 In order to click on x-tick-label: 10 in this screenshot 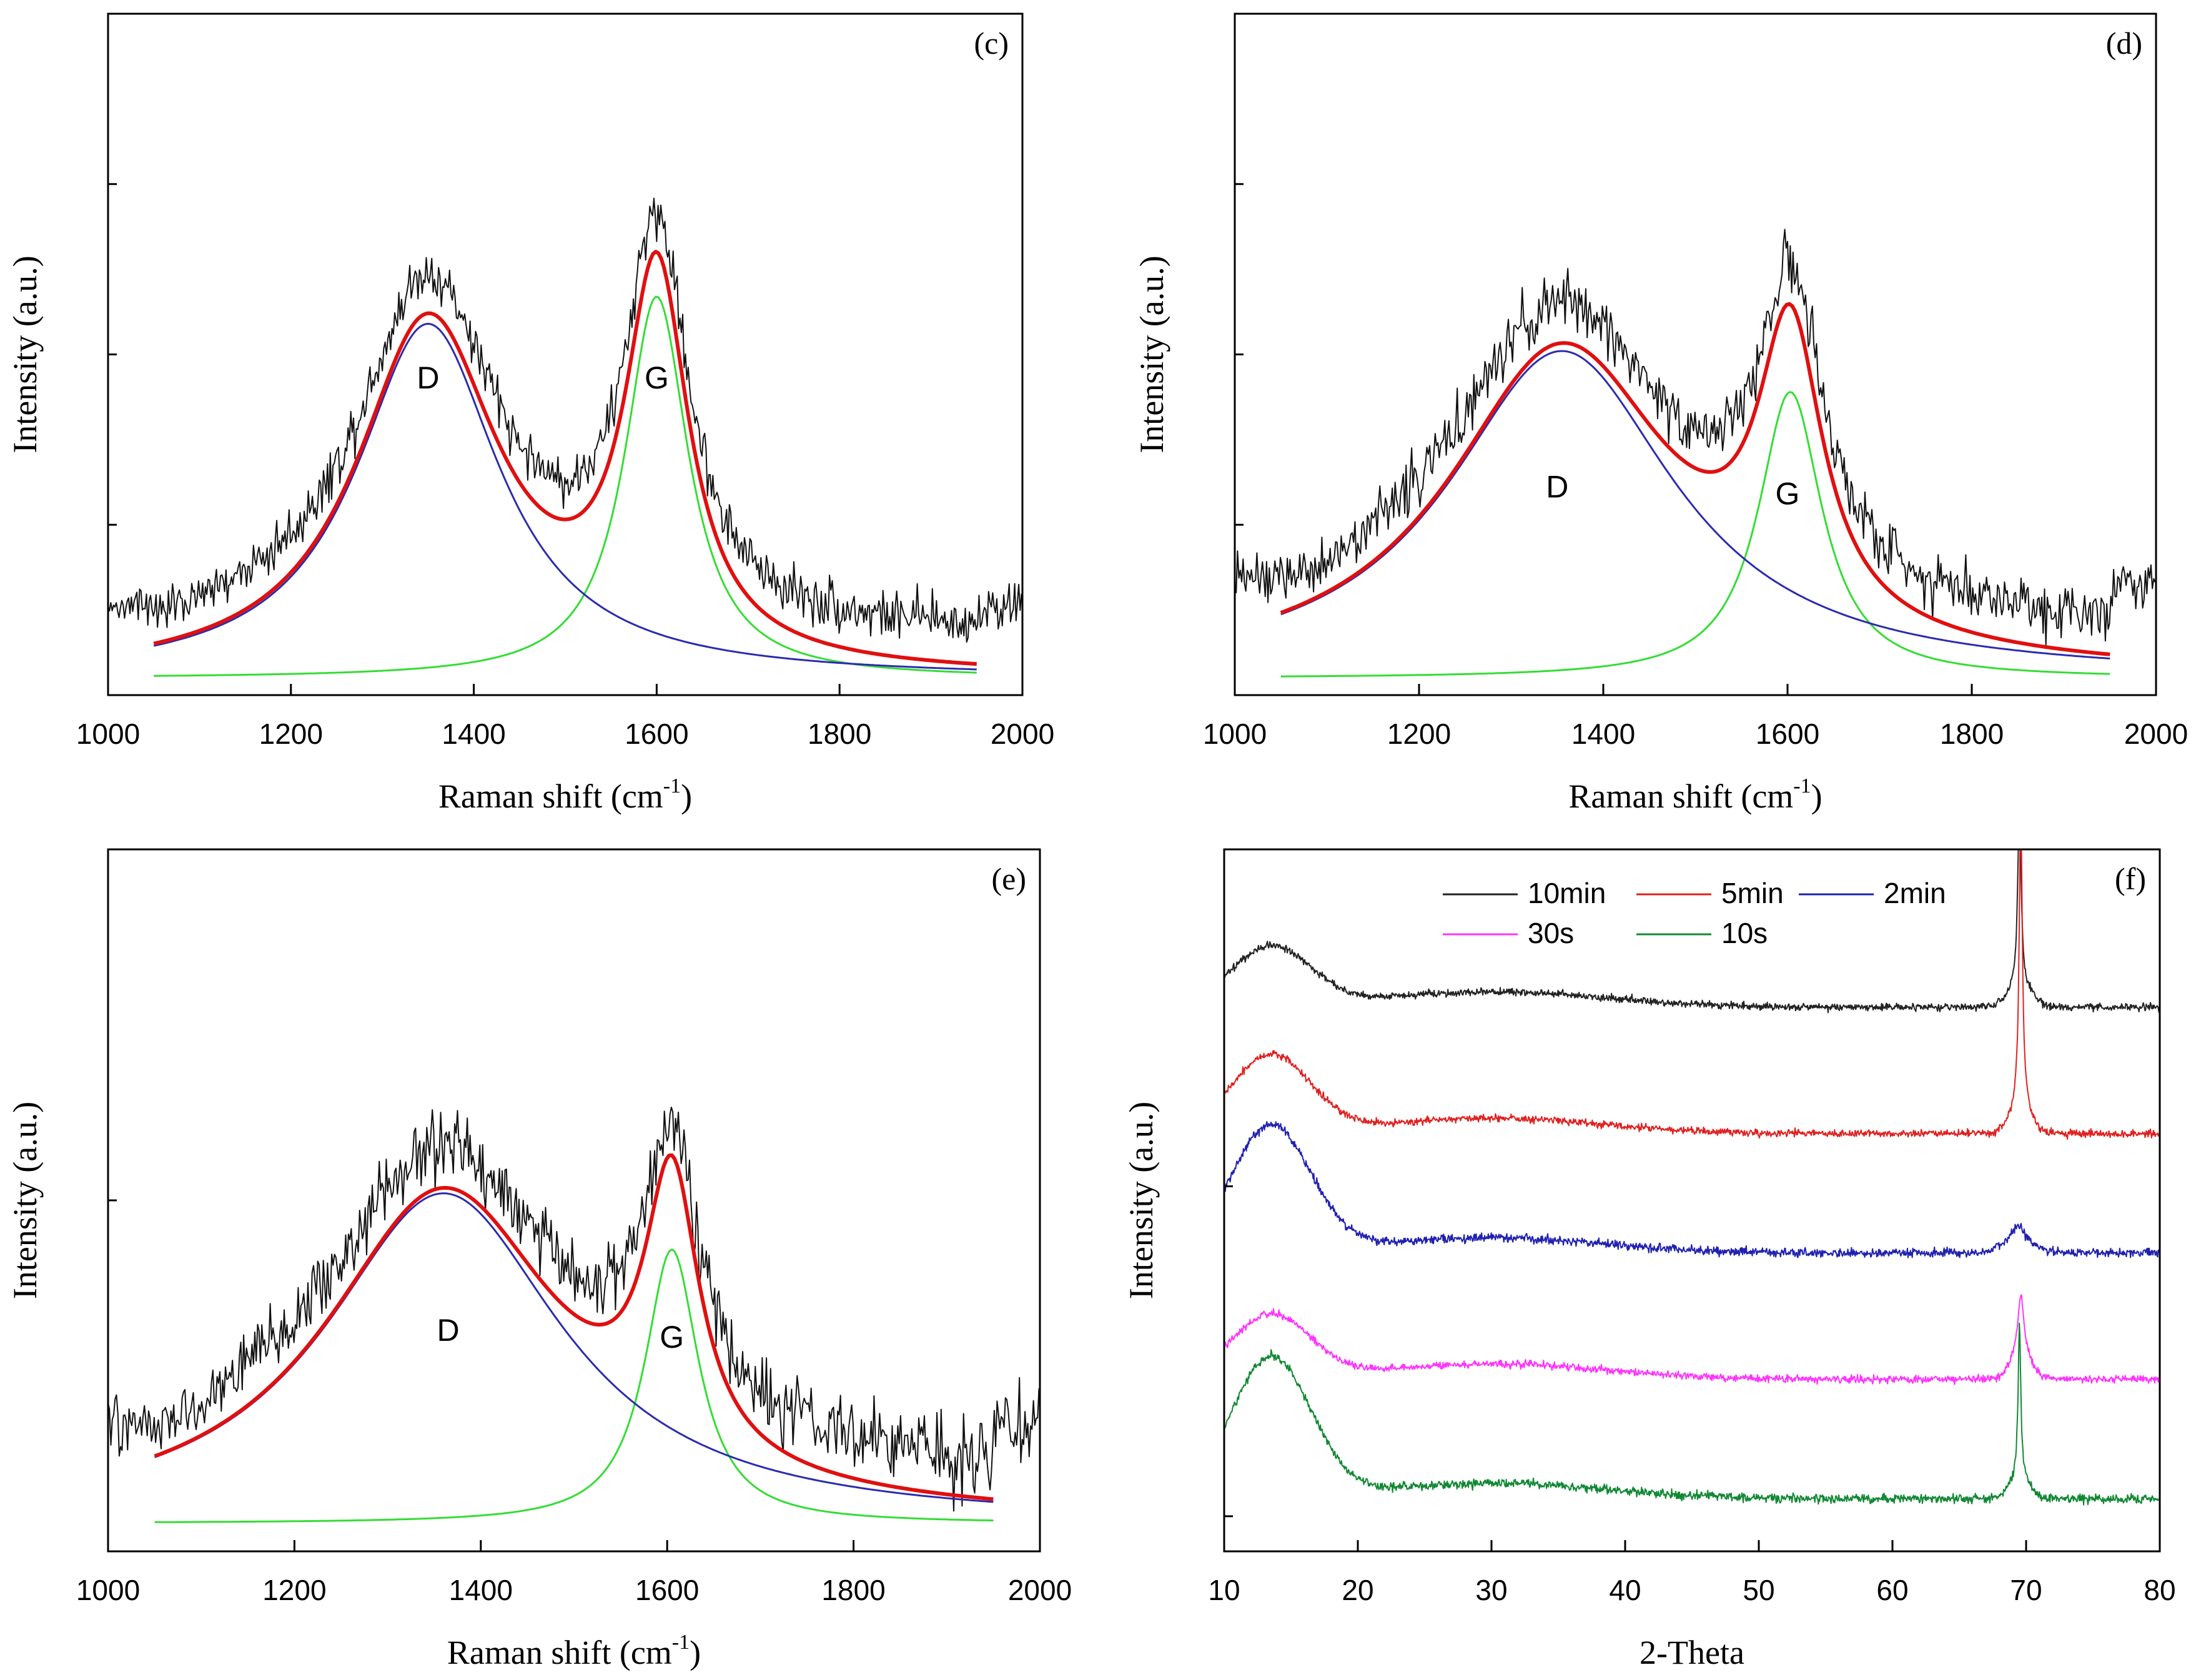, I will do `click(1224, 1590)`.